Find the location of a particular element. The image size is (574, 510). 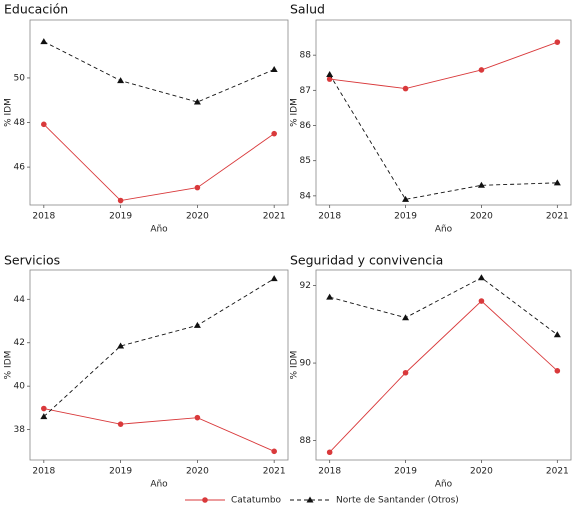

y-tick-label: 90 is located at coordinates (306, 364).